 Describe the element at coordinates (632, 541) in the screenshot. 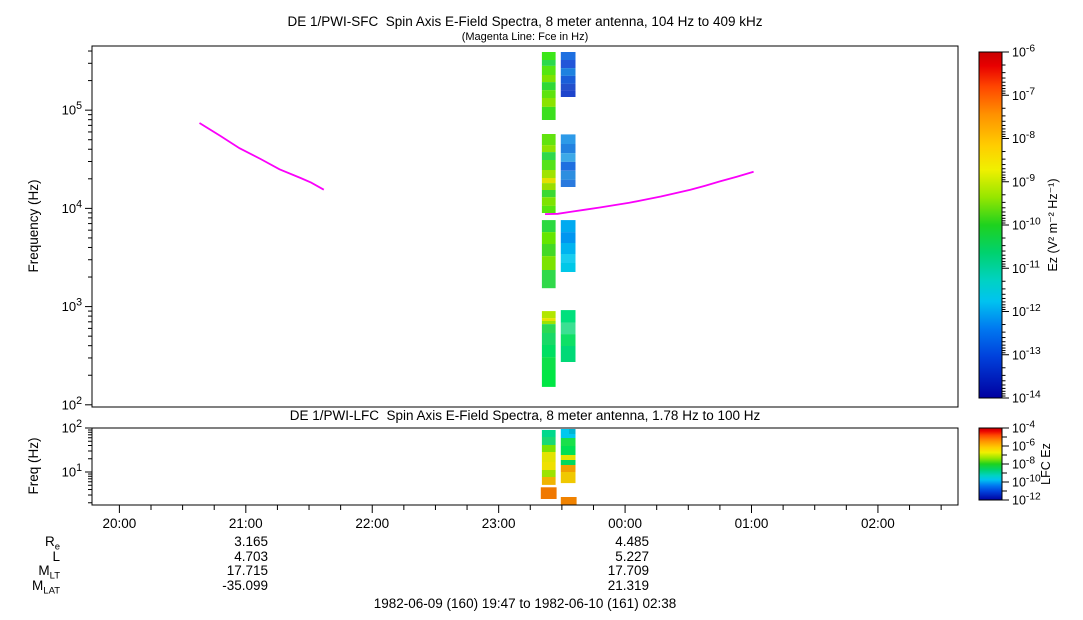

I see `annotation-value: 4.485` at that location.